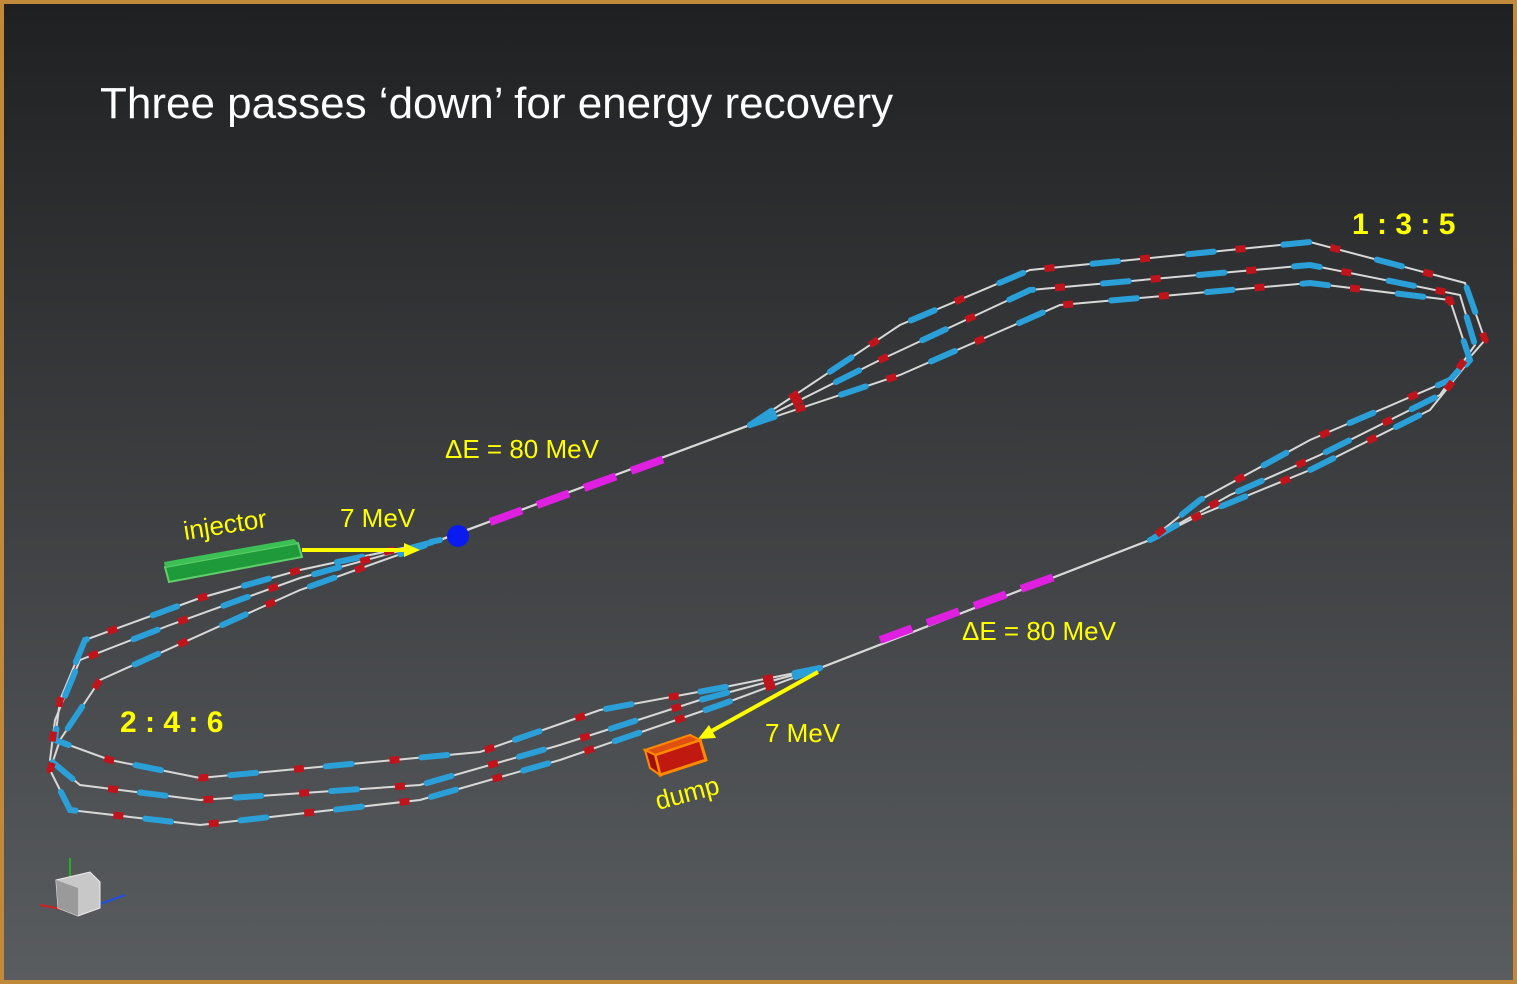  What do you see at coordinates (458, 536) in the screenshot?
I see `merge-point` at bounding box center [458, 536].